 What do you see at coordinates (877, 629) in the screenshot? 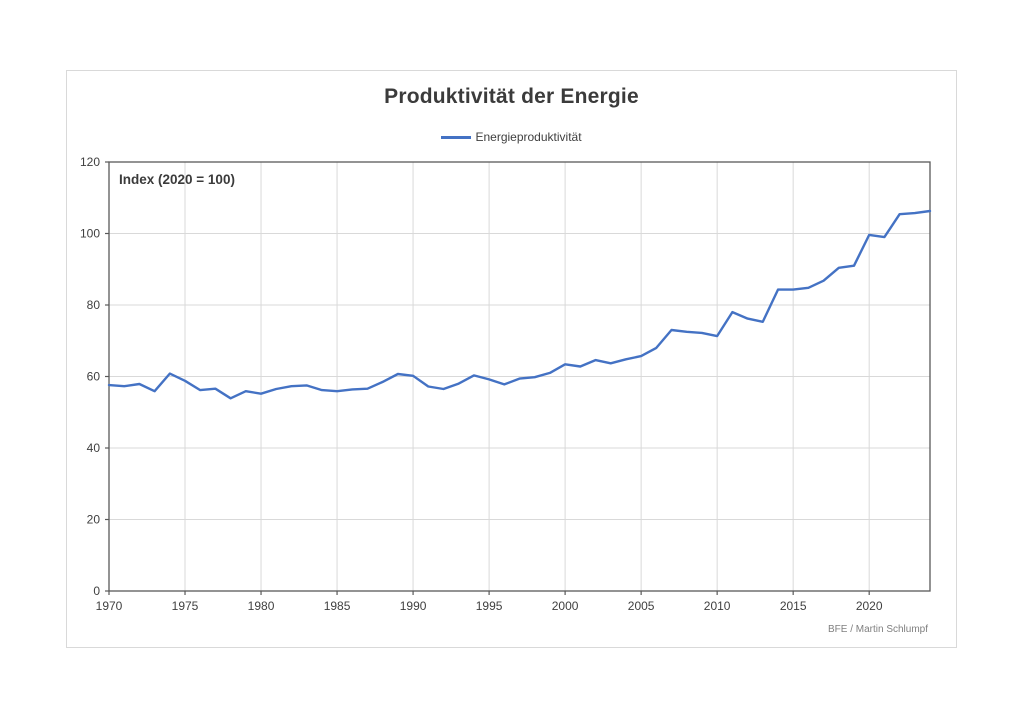
I see `attribution: BFE / Martin Schlumpf` at bounding box center [877, 629].